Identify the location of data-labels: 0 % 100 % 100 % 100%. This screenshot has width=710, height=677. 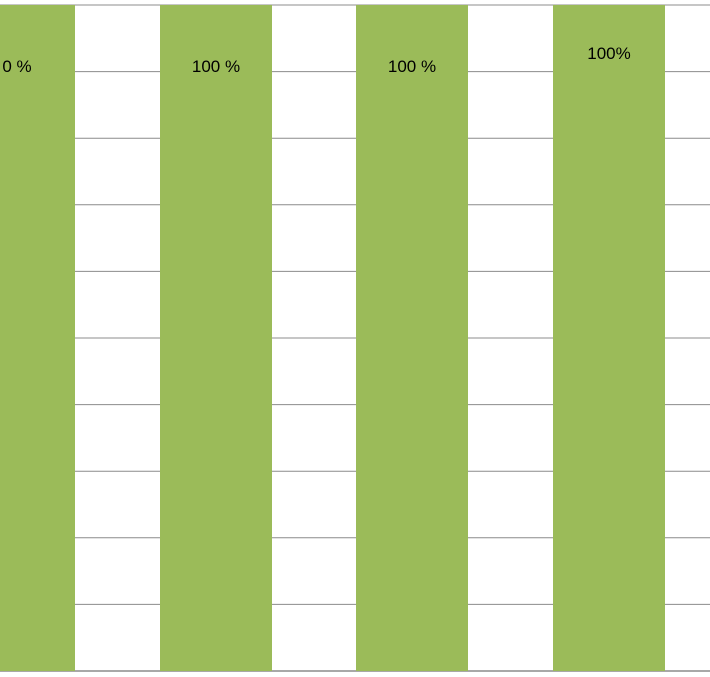
(316, 60).